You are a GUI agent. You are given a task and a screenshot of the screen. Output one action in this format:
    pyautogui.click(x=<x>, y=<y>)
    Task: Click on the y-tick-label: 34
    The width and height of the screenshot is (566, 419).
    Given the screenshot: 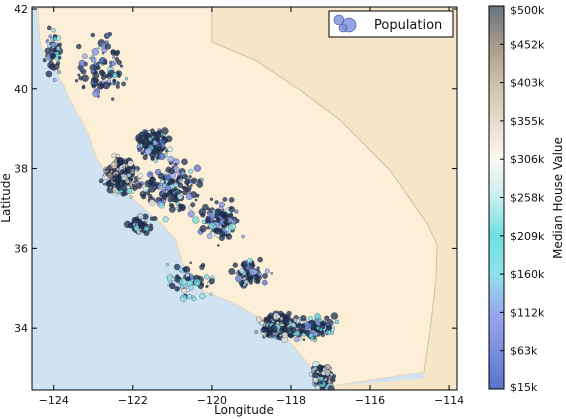 What is the action you would take?
    pyautogui.click(x=21, y=328)
    